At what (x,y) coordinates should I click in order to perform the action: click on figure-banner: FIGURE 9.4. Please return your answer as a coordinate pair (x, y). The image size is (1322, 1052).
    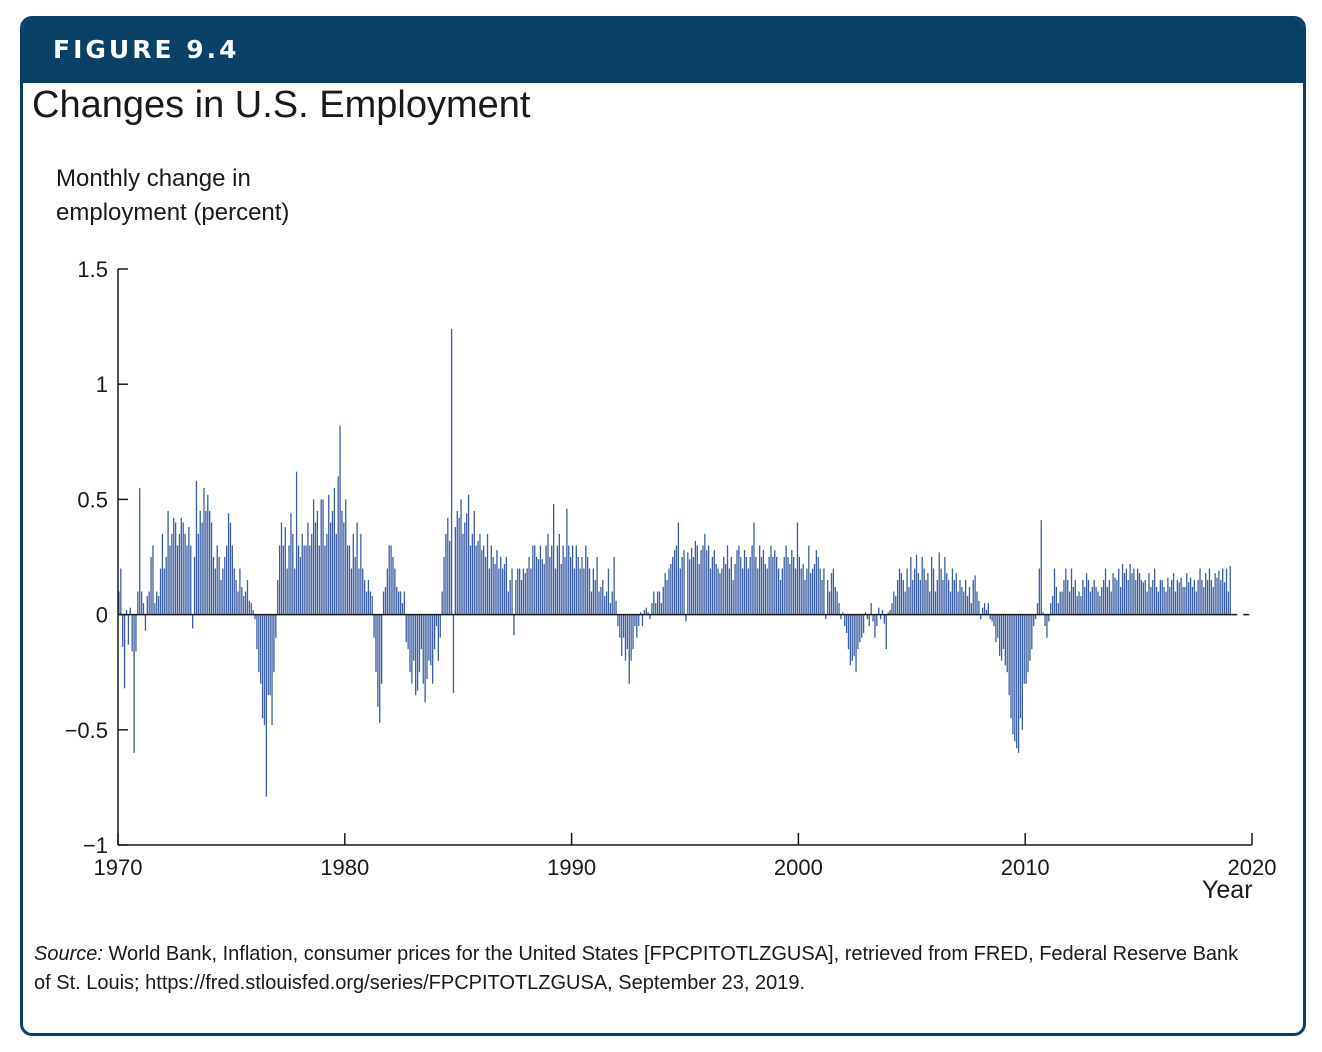
    Looking at the image, I should click on (663, 51).